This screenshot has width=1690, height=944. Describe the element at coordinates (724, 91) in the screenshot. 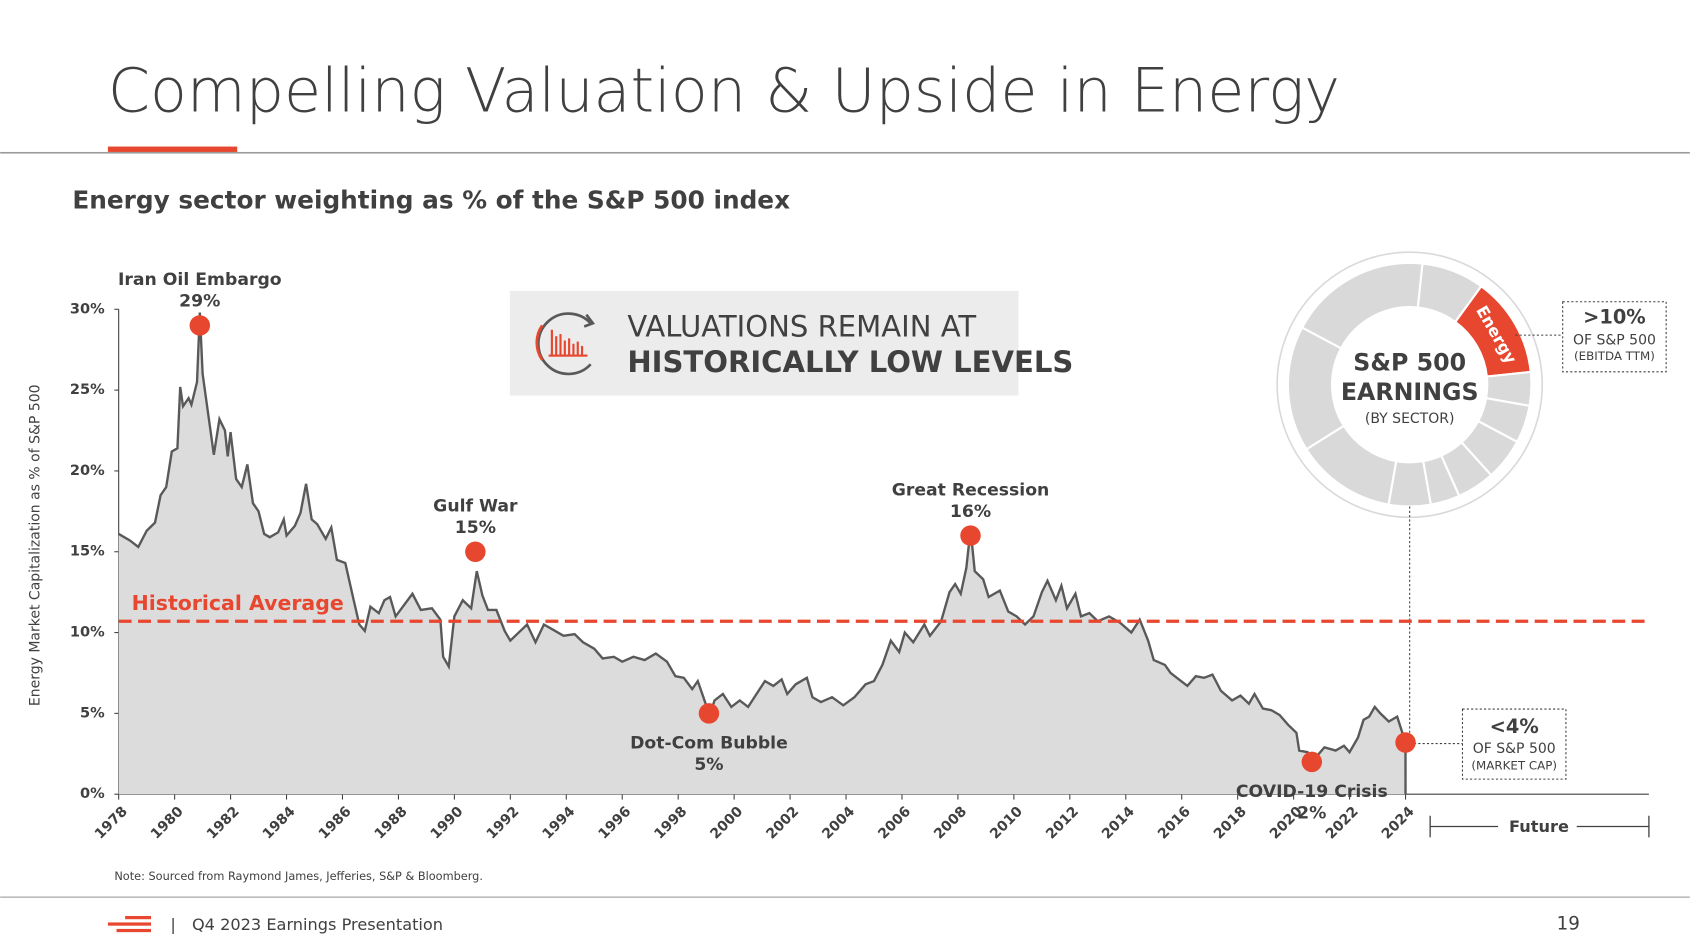

I see `slide-title: Compelling Valuation & Upside in Energy` at that location.